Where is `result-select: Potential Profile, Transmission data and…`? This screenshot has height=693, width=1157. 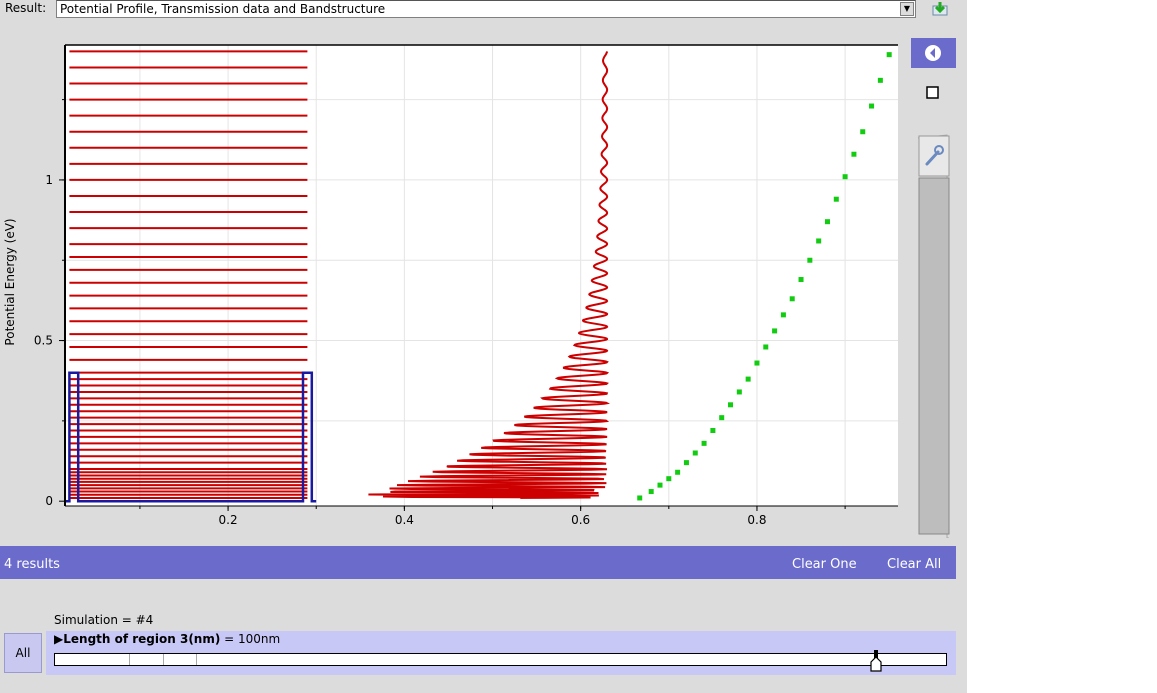 result-select: Potential Profile, Transmission data and… is located at coordinates (486, 9).